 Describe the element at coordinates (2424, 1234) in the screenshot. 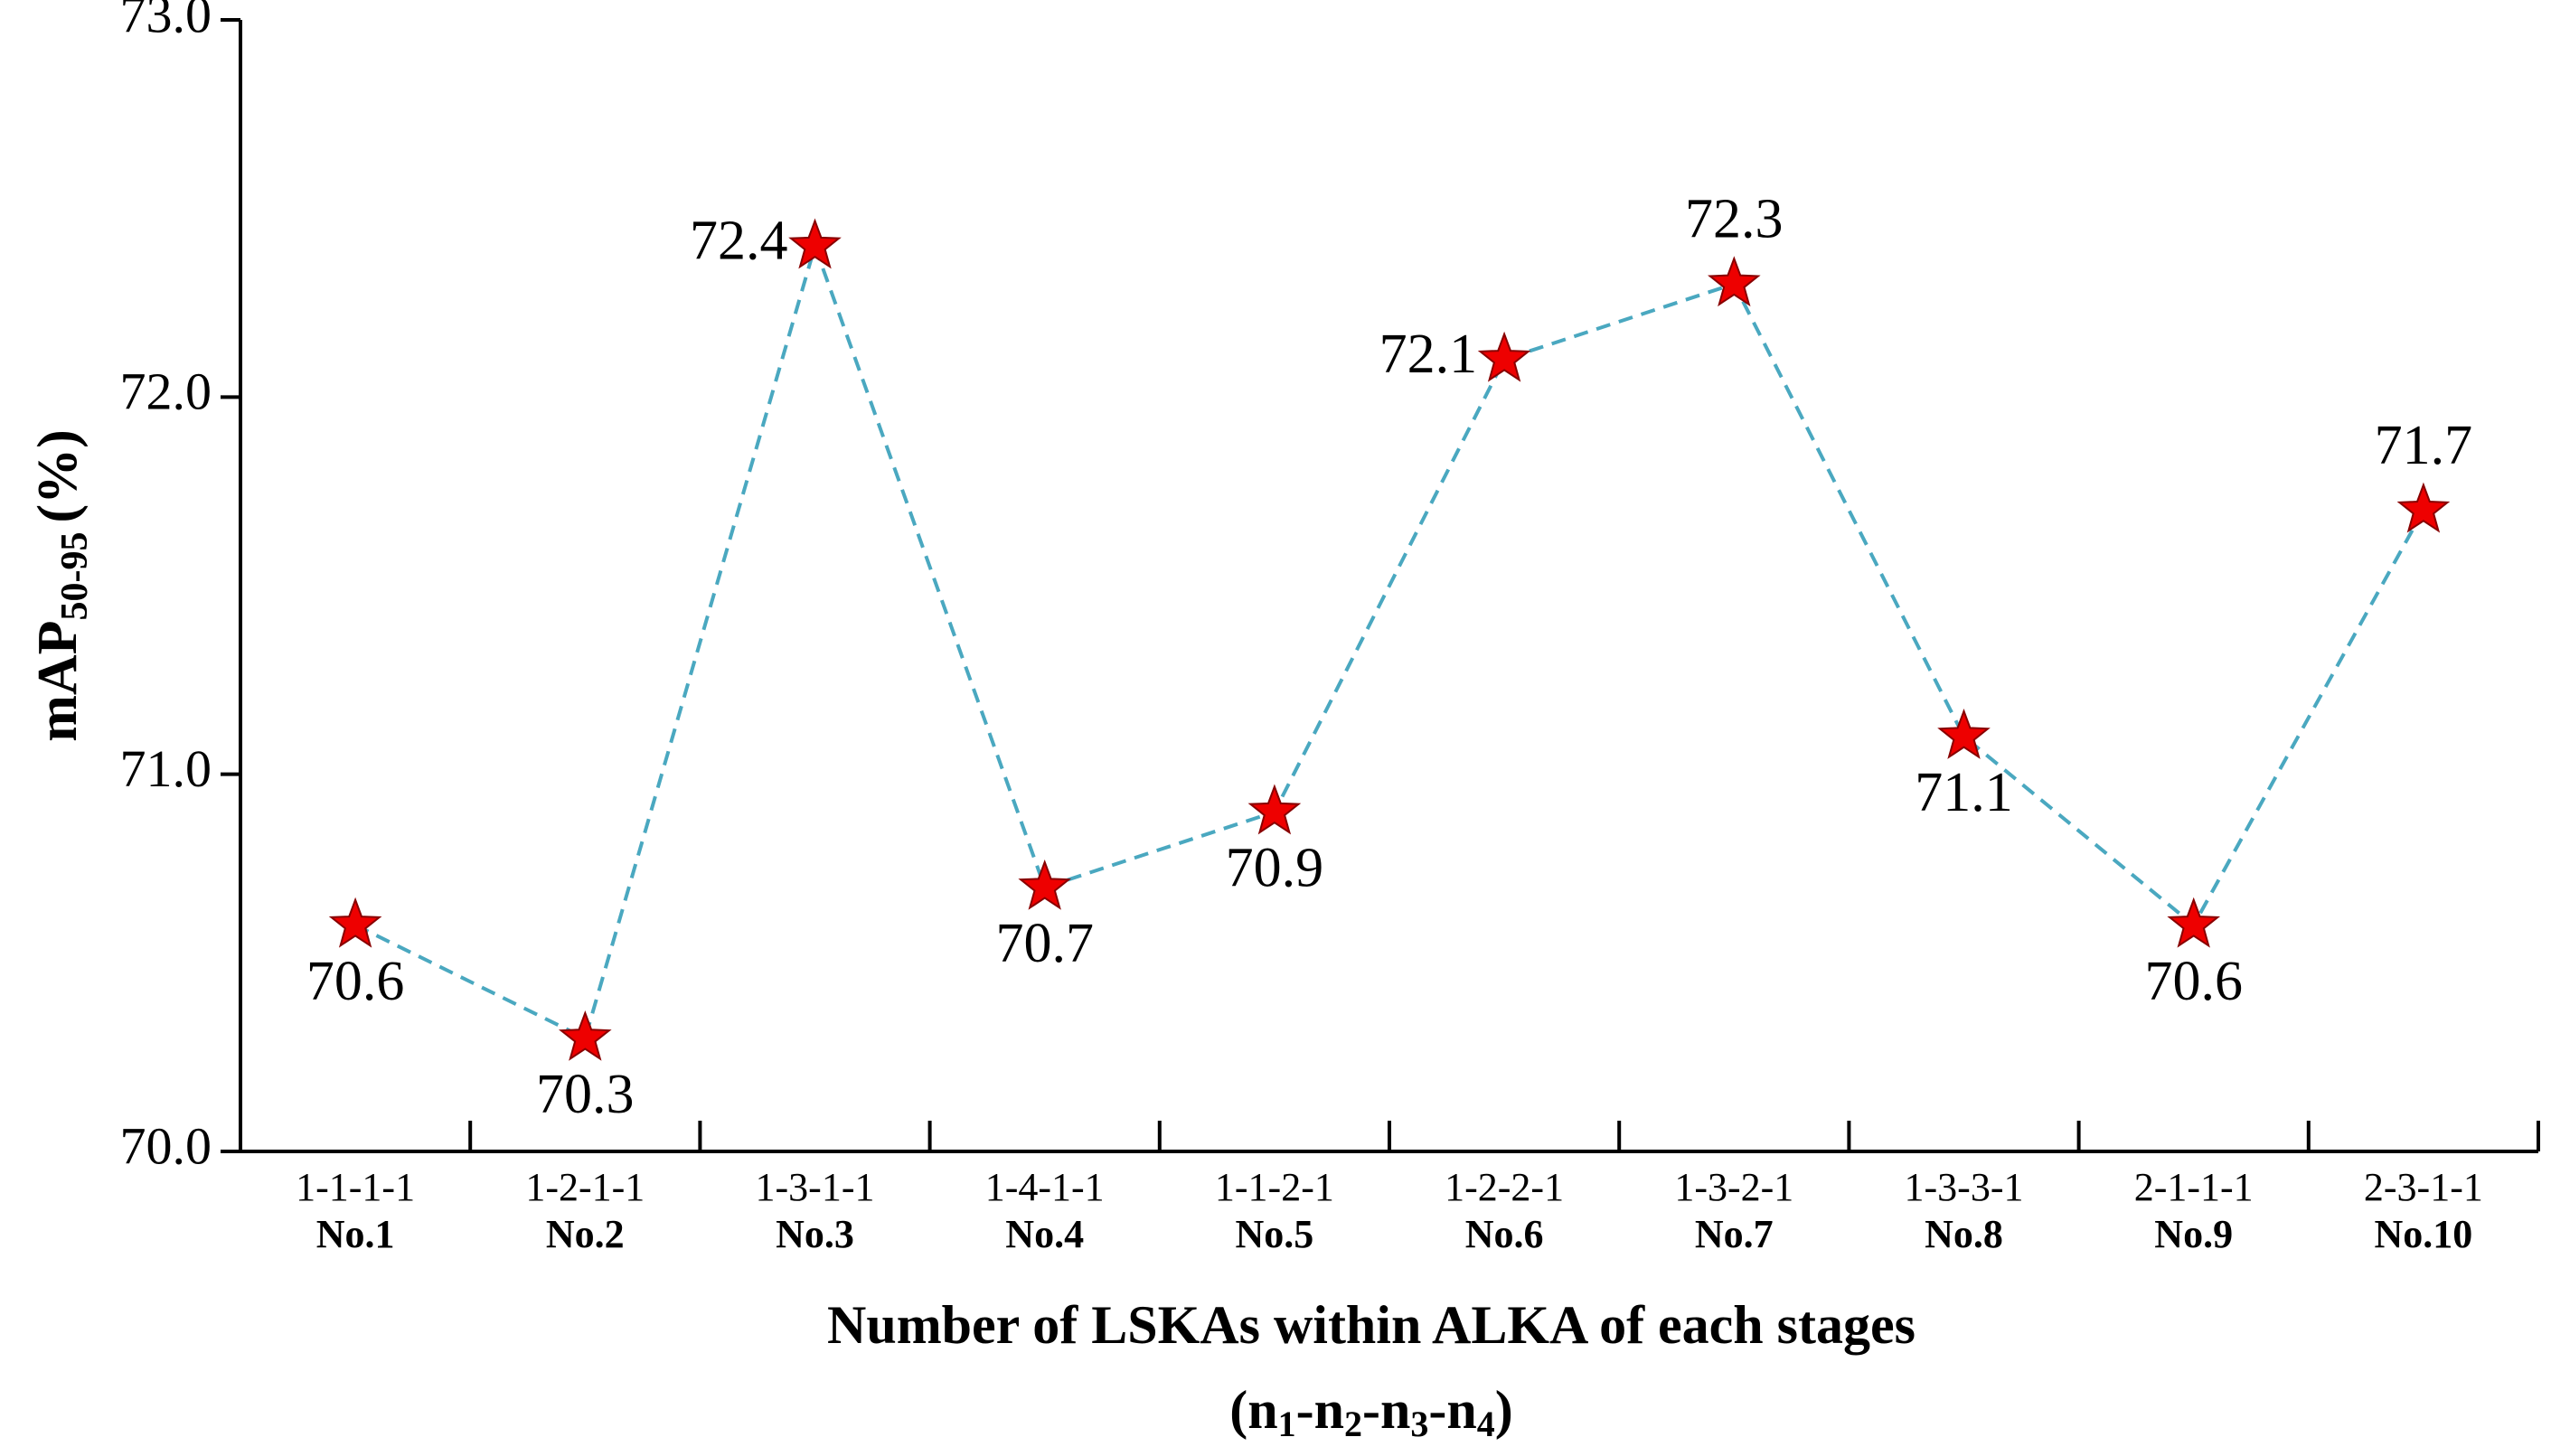

I see `x-tick-label: No.10` at that location.